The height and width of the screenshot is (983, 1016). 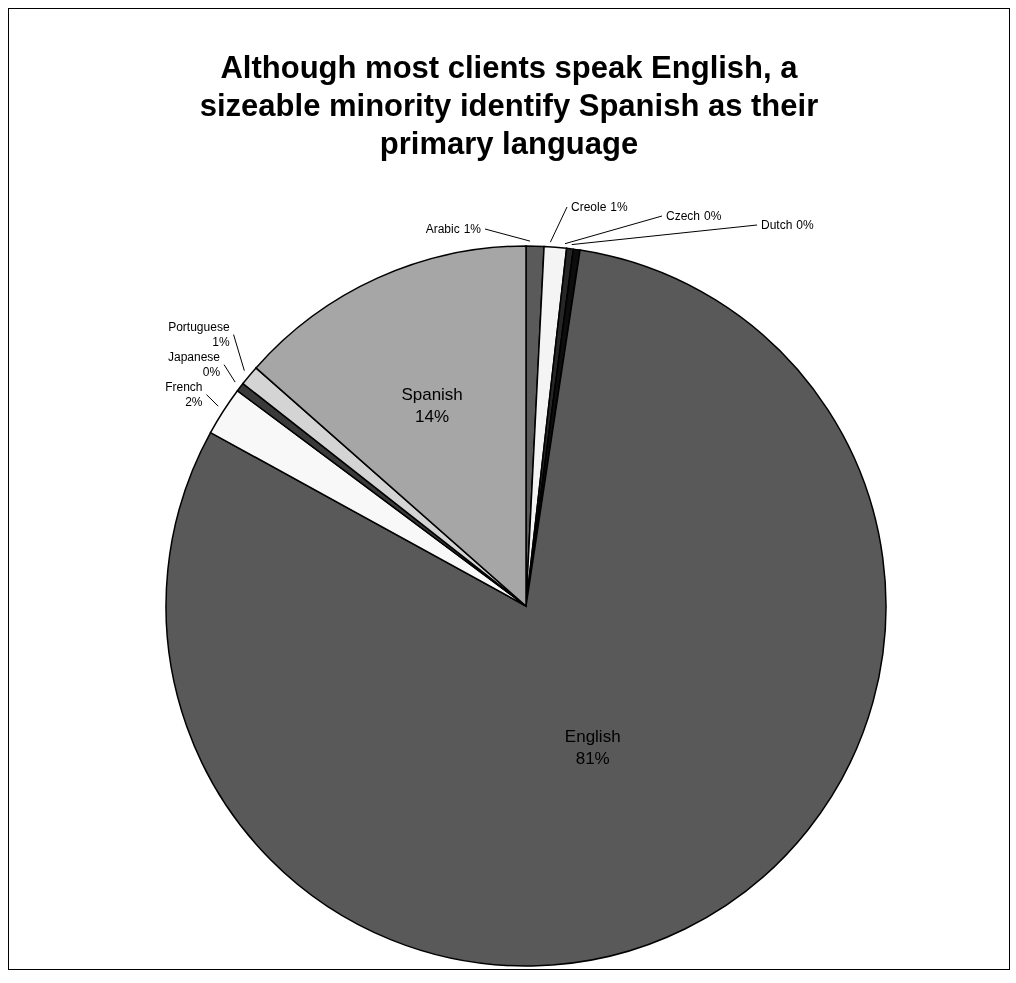 What do you see at coordinates (442, 229) in the screenshot?
I see `slice-label: Arabic` at bounding box center [442, 229].